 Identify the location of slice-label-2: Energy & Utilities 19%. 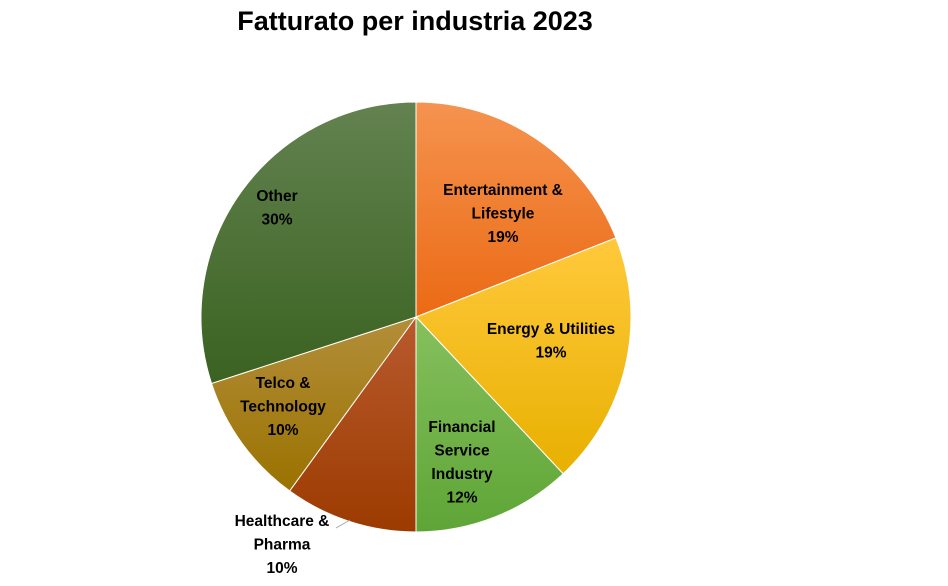
(551, 341).